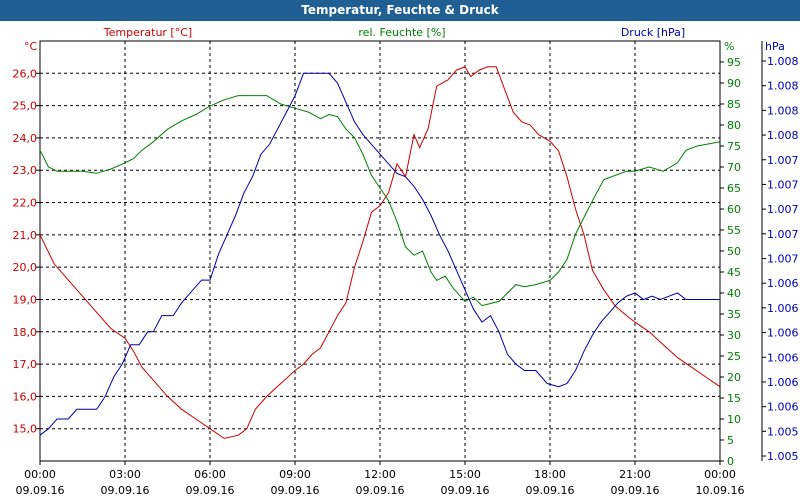 The height and width of the screenshot is (500, 800). Describe the element at coordinates (295, 474) in the screenshot. I see `x-tick-label-time: 09:00` at that location.